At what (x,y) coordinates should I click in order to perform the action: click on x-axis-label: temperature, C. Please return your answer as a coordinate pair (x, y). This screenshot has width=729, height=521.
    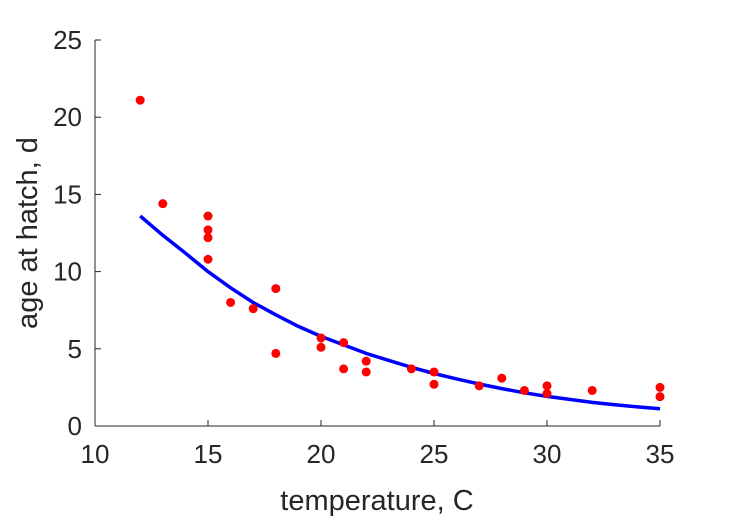
    Looking at the image, I should click on (376, 501).